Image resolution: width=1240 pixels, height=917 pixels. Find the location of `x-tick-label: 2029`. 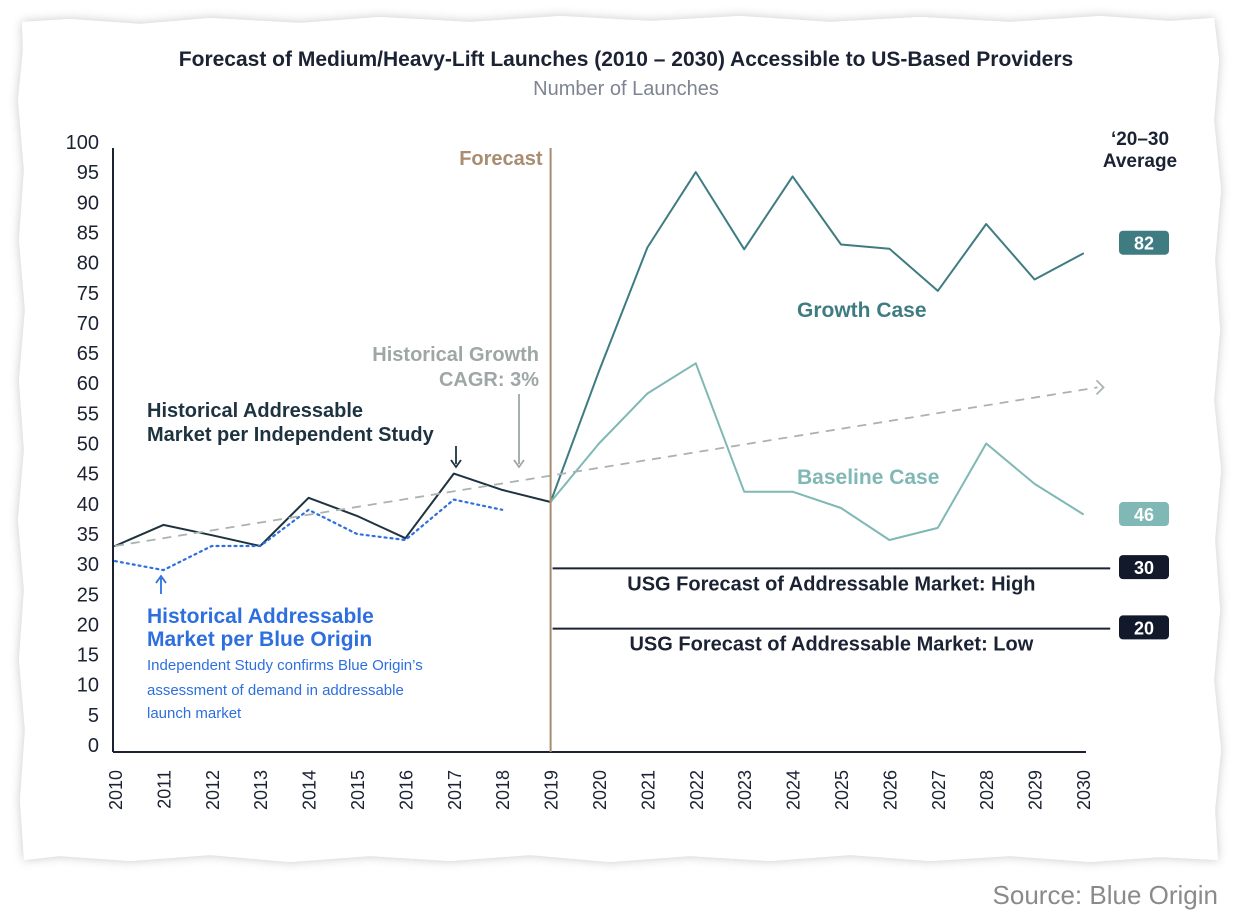

x-tick-label: 2029 is located at coordinates (1036, 790).